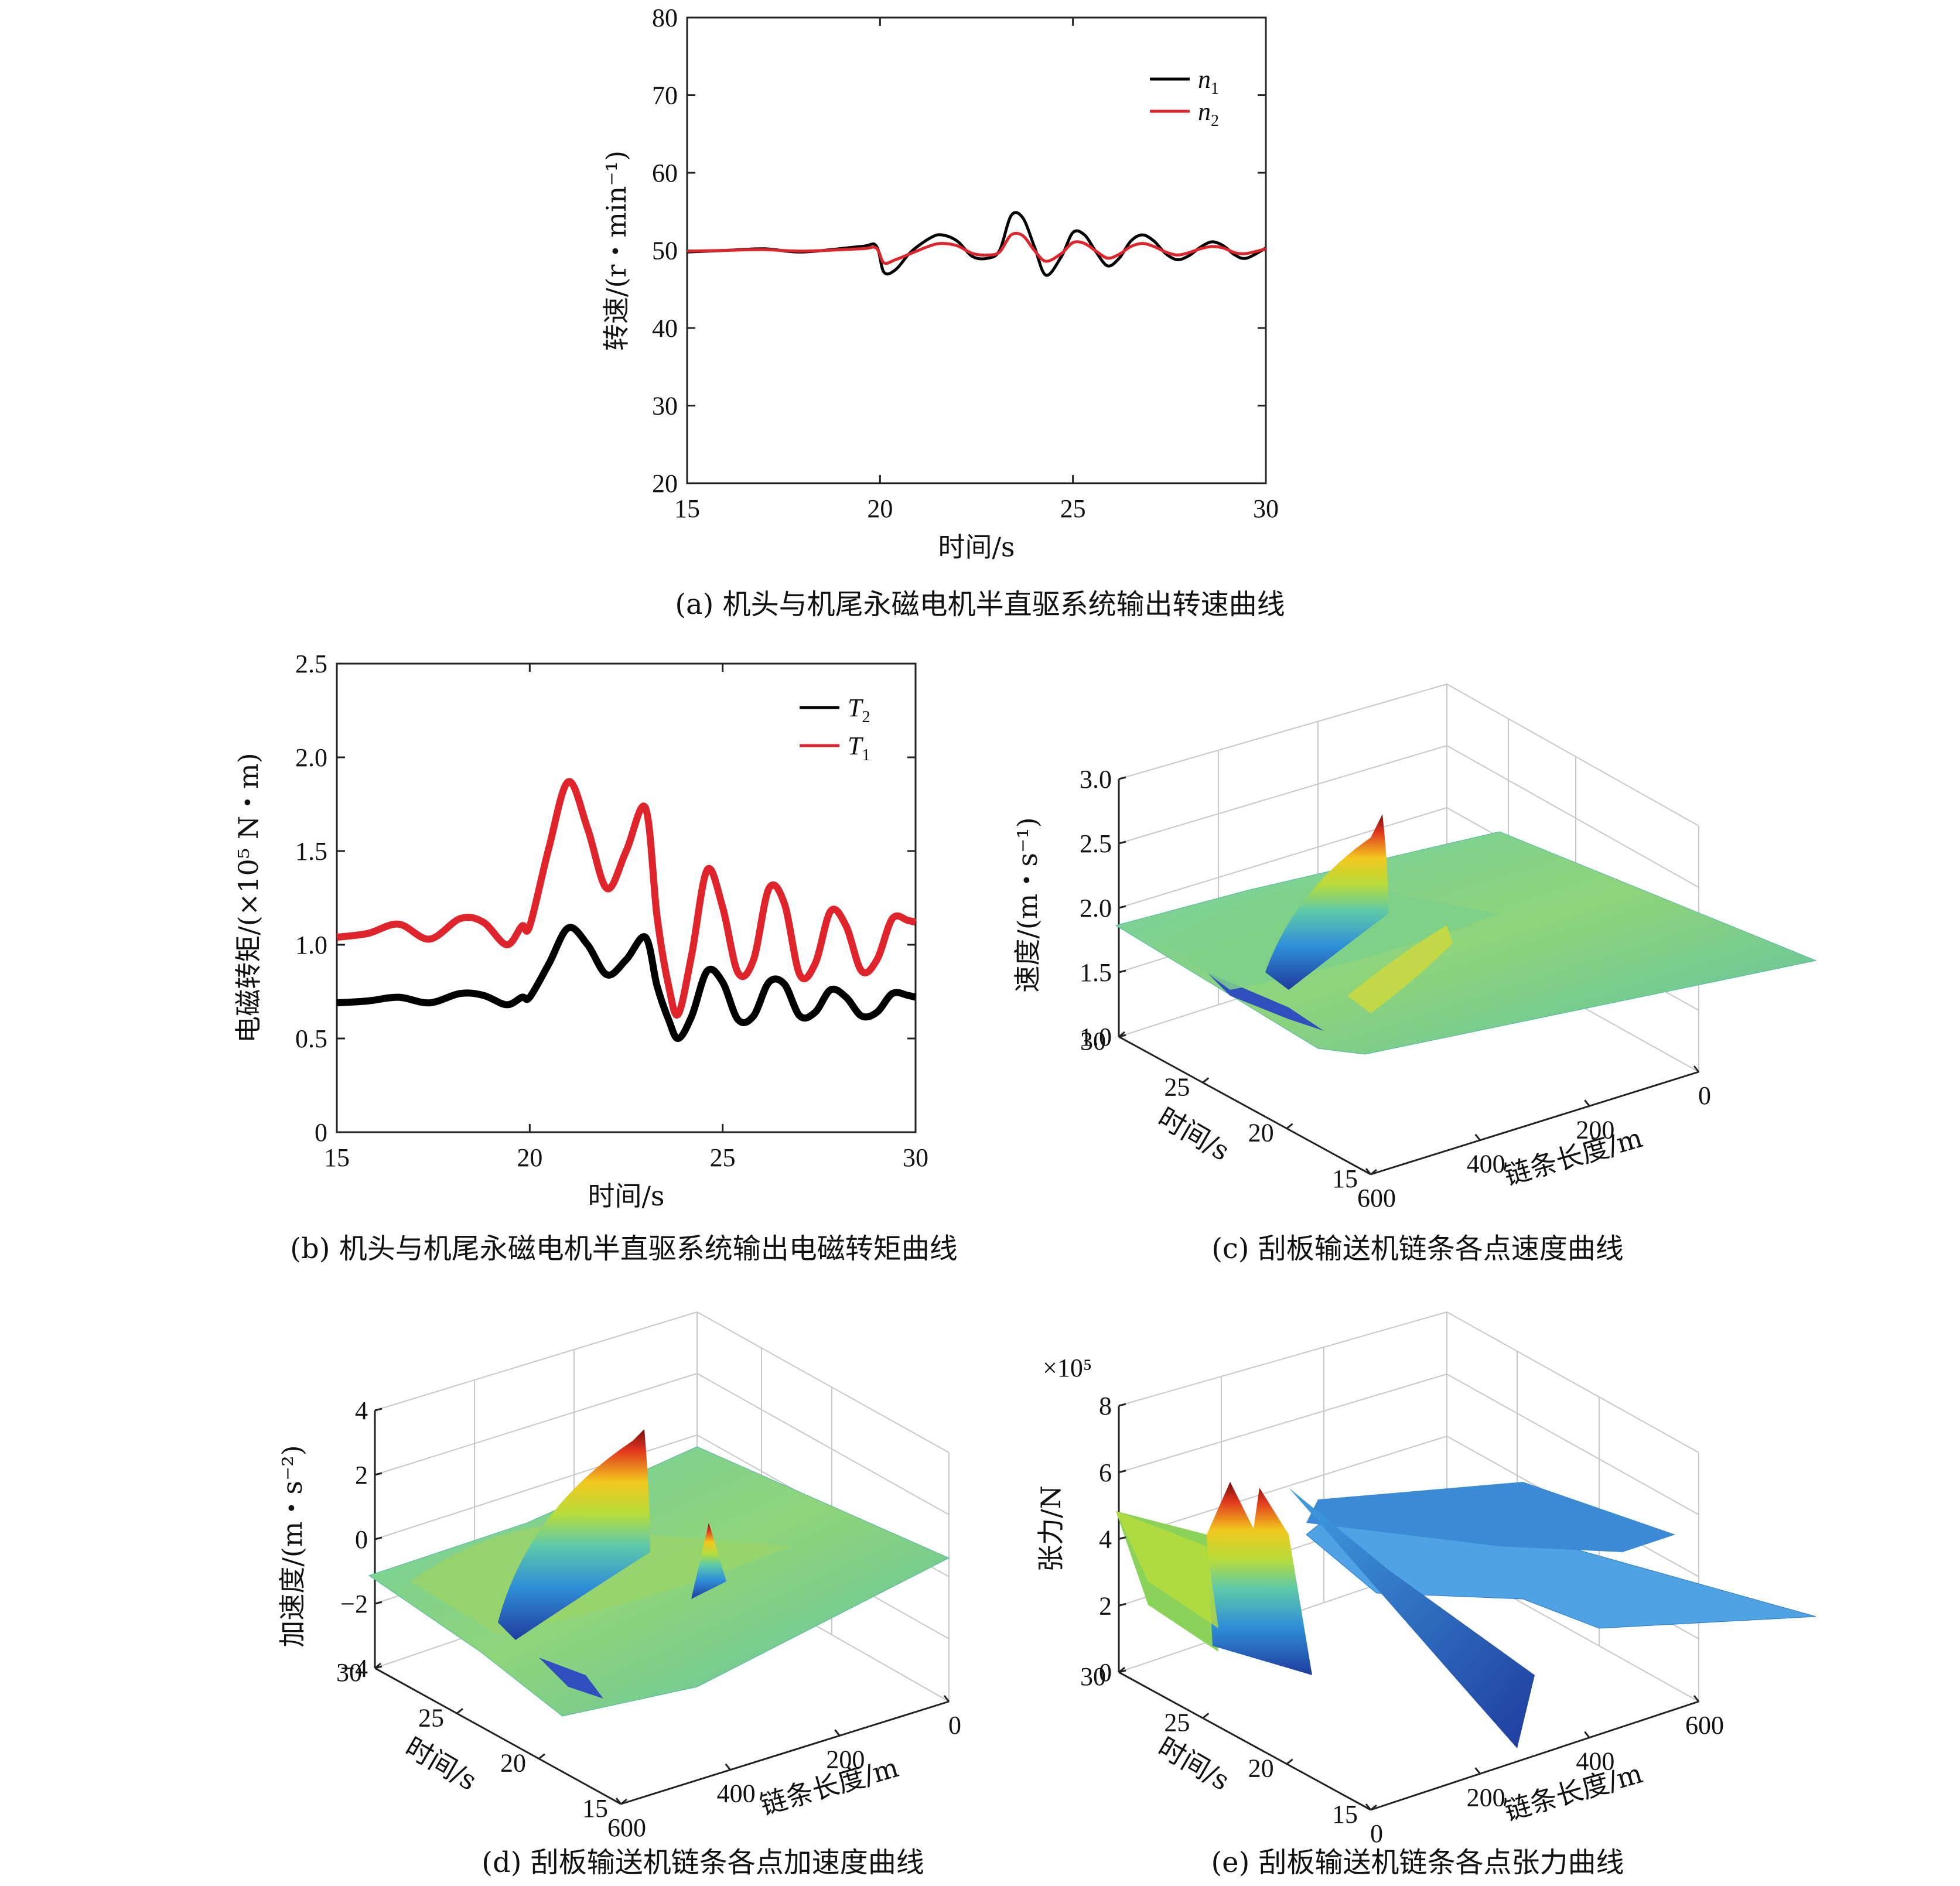 The image size is (1960, 1886). Describe the element at coordinates (665, 173) in the screenshot. I see `y-tick-label: 60` at that location.